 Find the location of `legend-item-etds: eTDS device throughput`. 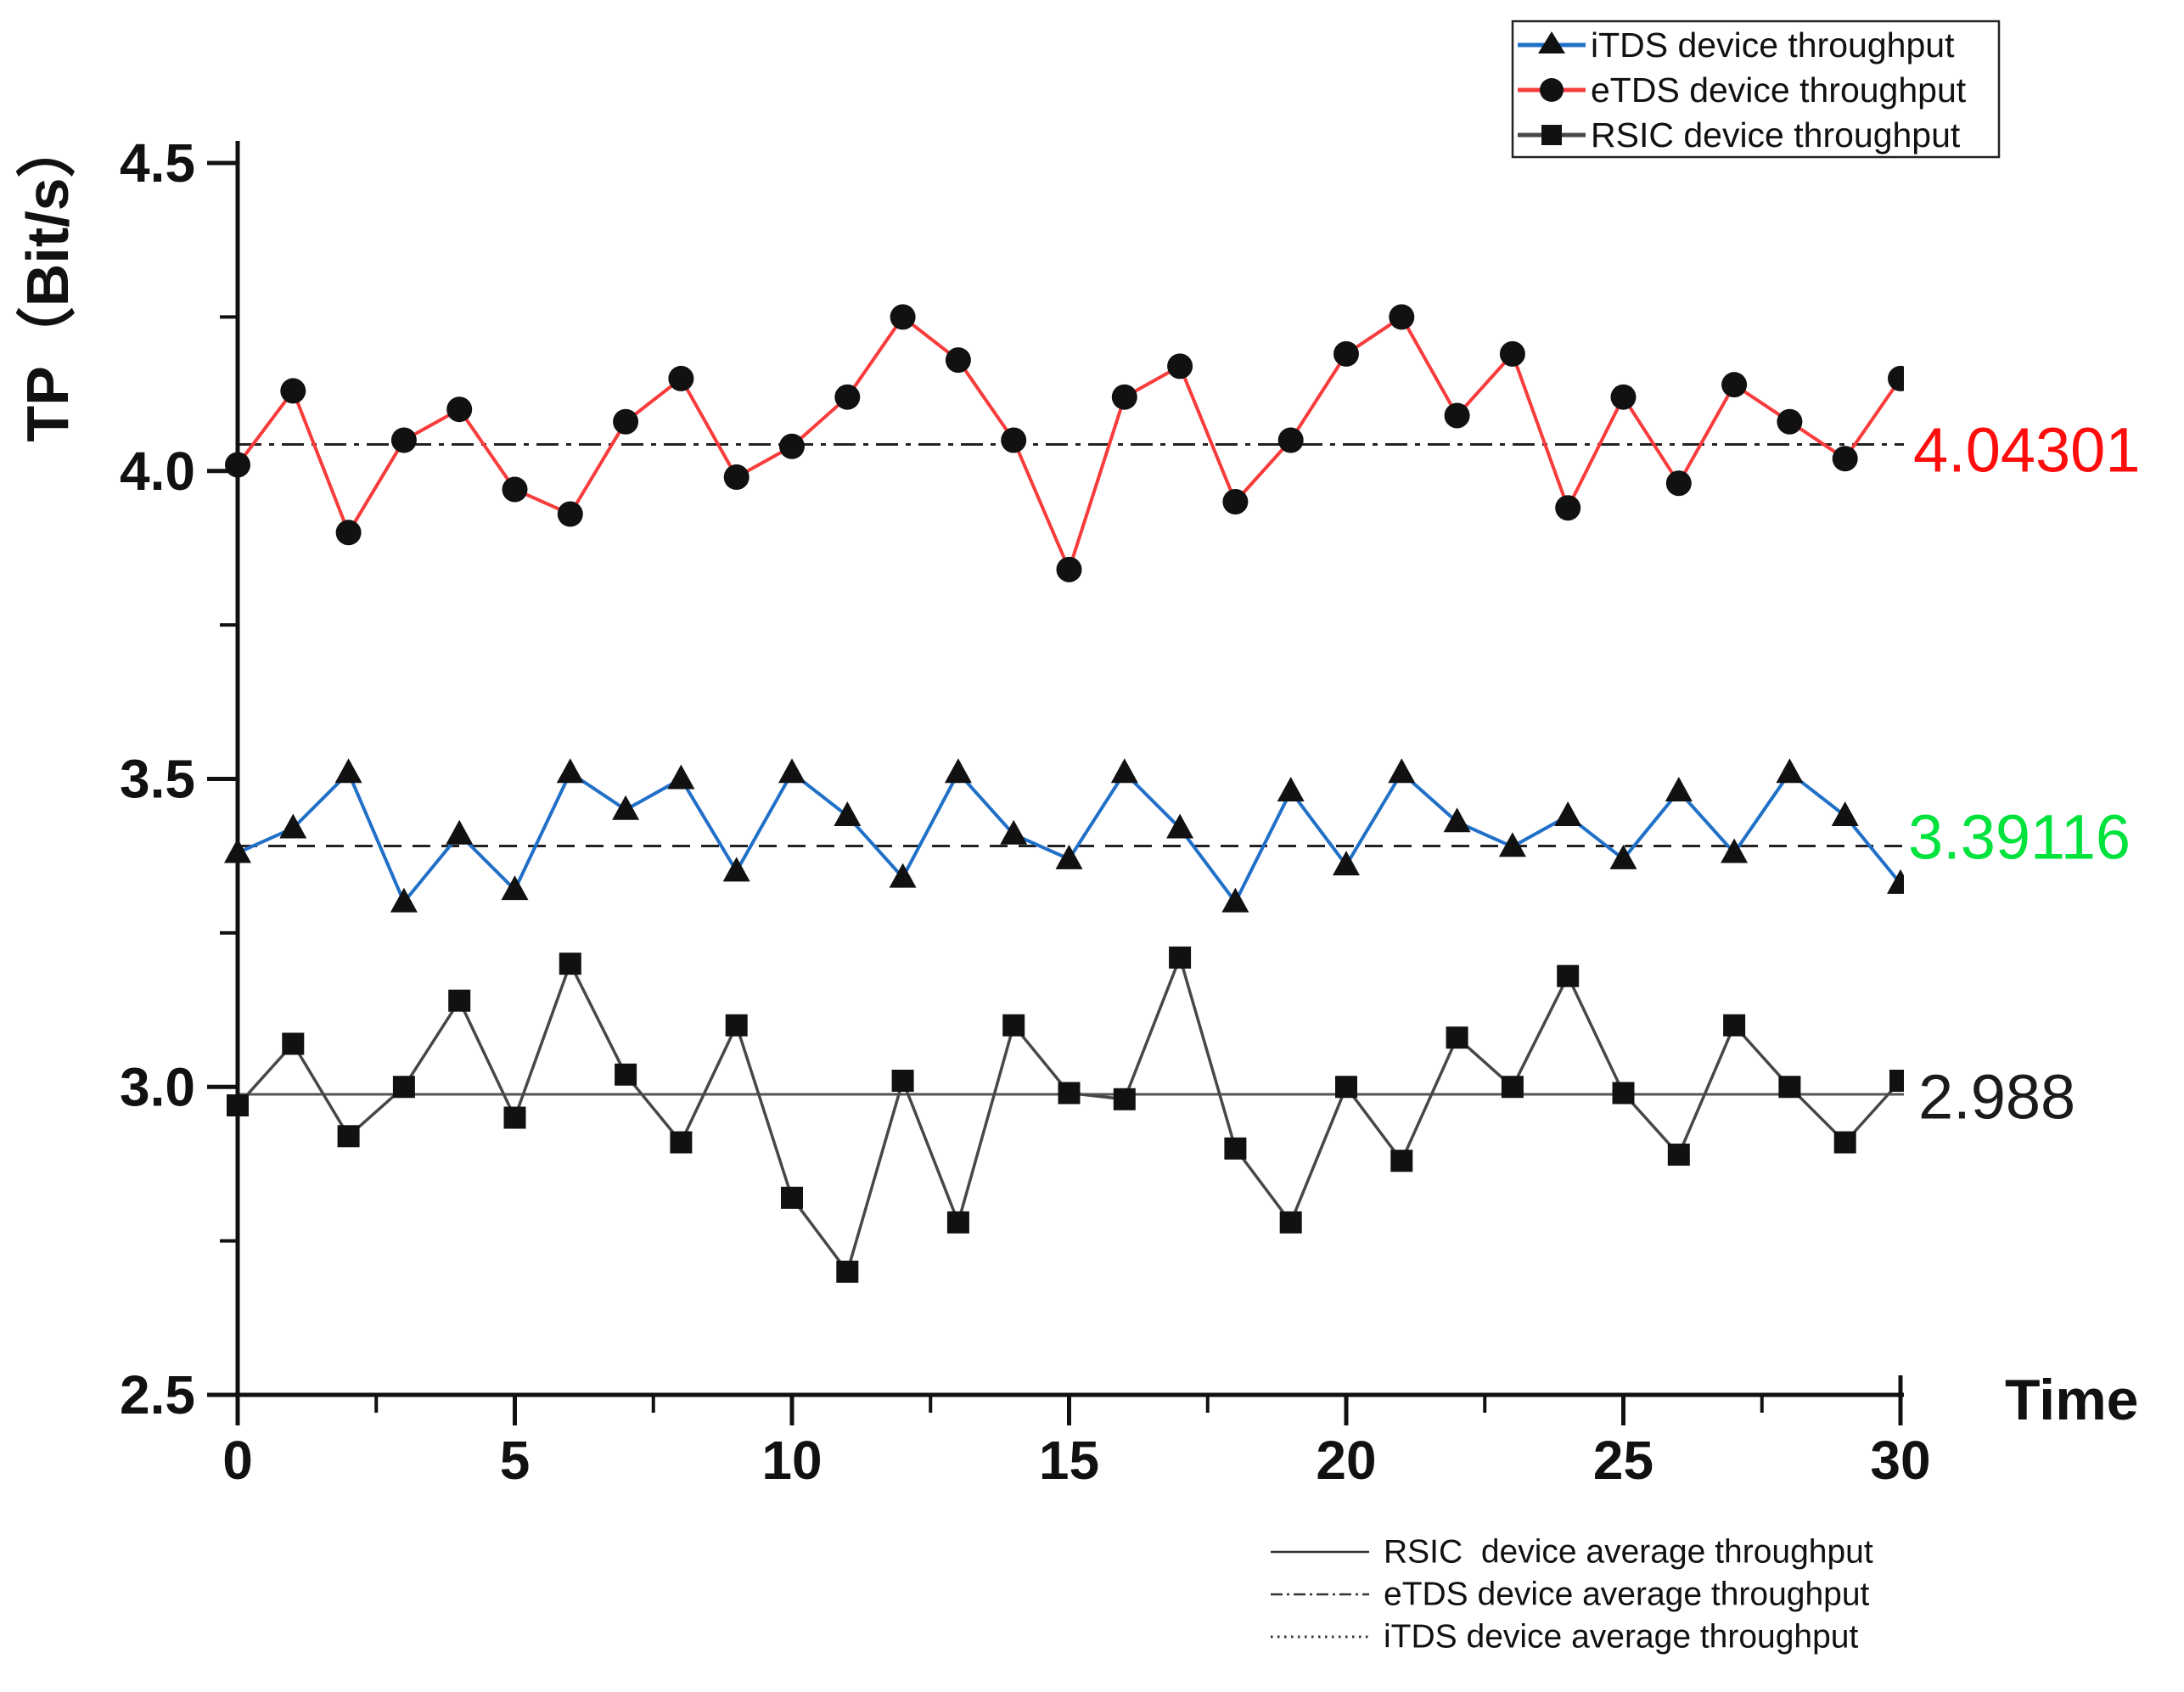

legend-item-etds: eTDS device throughput is located at coordinates (1743, 90).